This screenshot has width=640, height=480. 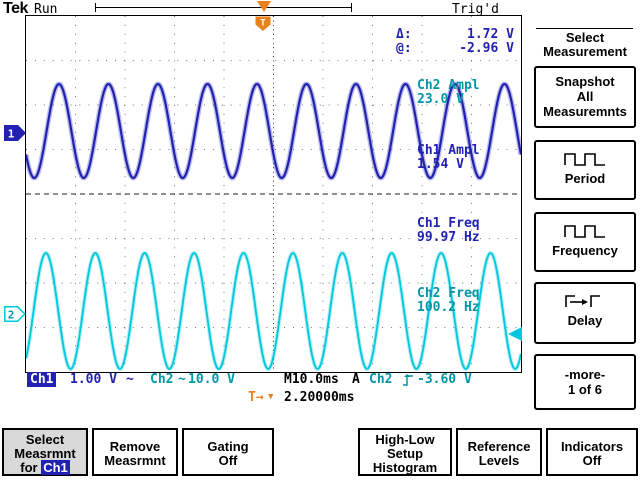 I want to click on measurement-ch1-freq: Ch1 Freq 99.97 Hz, so click(x=469, y=231).